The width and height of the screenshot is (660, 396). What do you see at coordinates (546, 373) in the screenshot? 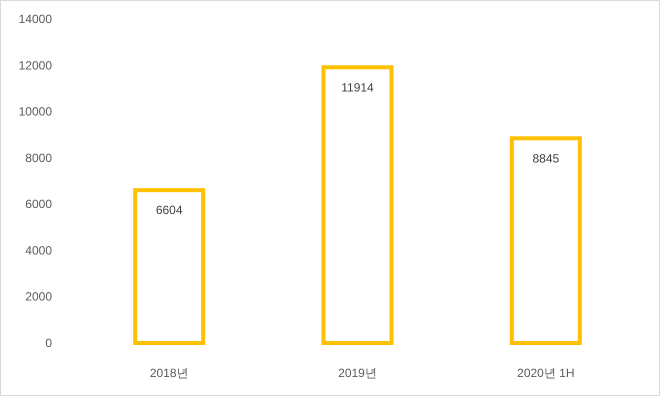
I see `x-tick-label: 2020년 1H` at bounding box center [546, 373].